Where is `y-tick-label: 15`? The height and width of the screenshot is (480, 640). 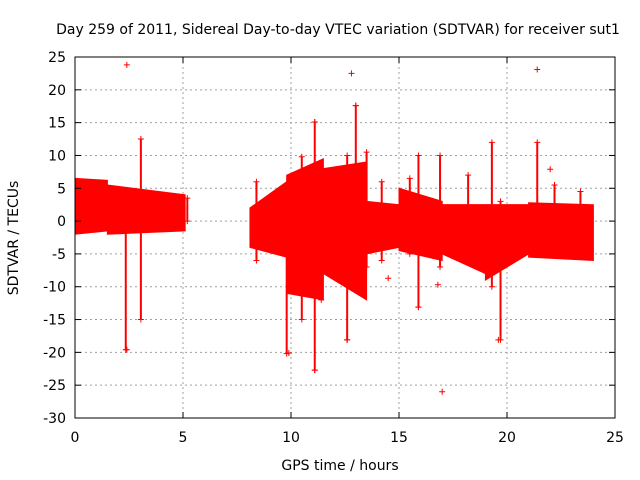
y-tick-label: 15 is located at coordinates (57, 124).